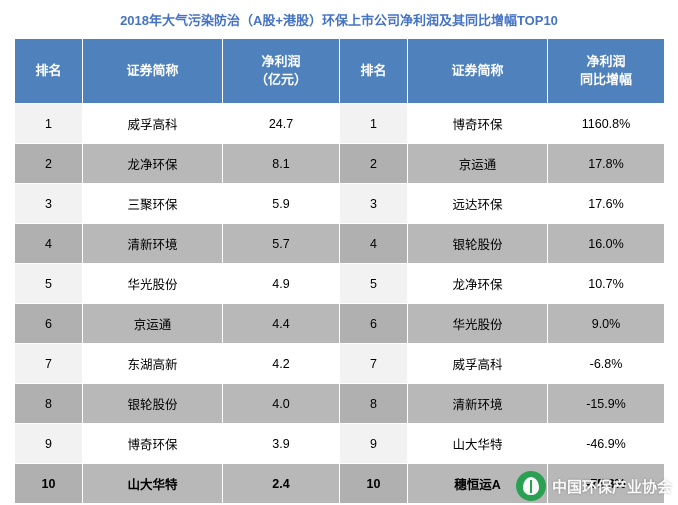  What do you see at coordinates (281, 283) in the screenshot?
I see `cell-profit: 4.9` at bounding box center [281, 283].